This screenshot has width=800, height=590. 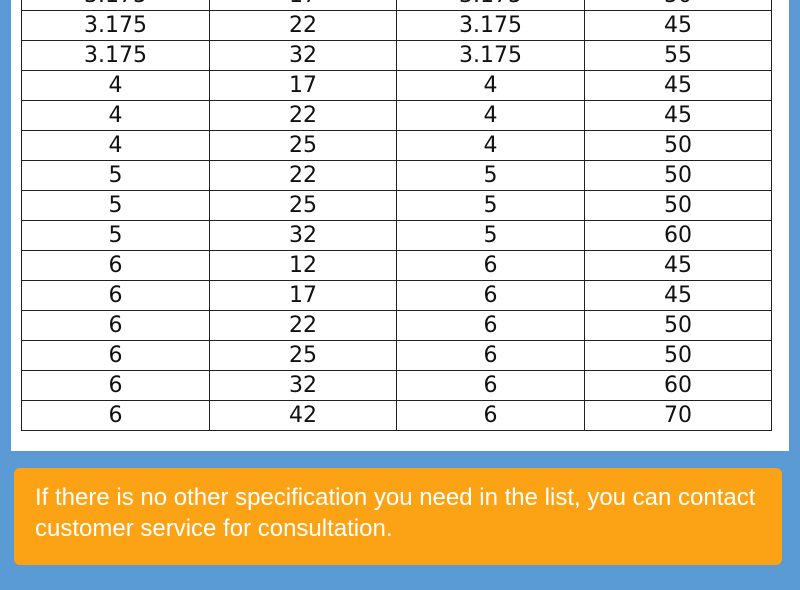 I want to click on table-row: 6 22 6 50, so click(x=396, y=325).